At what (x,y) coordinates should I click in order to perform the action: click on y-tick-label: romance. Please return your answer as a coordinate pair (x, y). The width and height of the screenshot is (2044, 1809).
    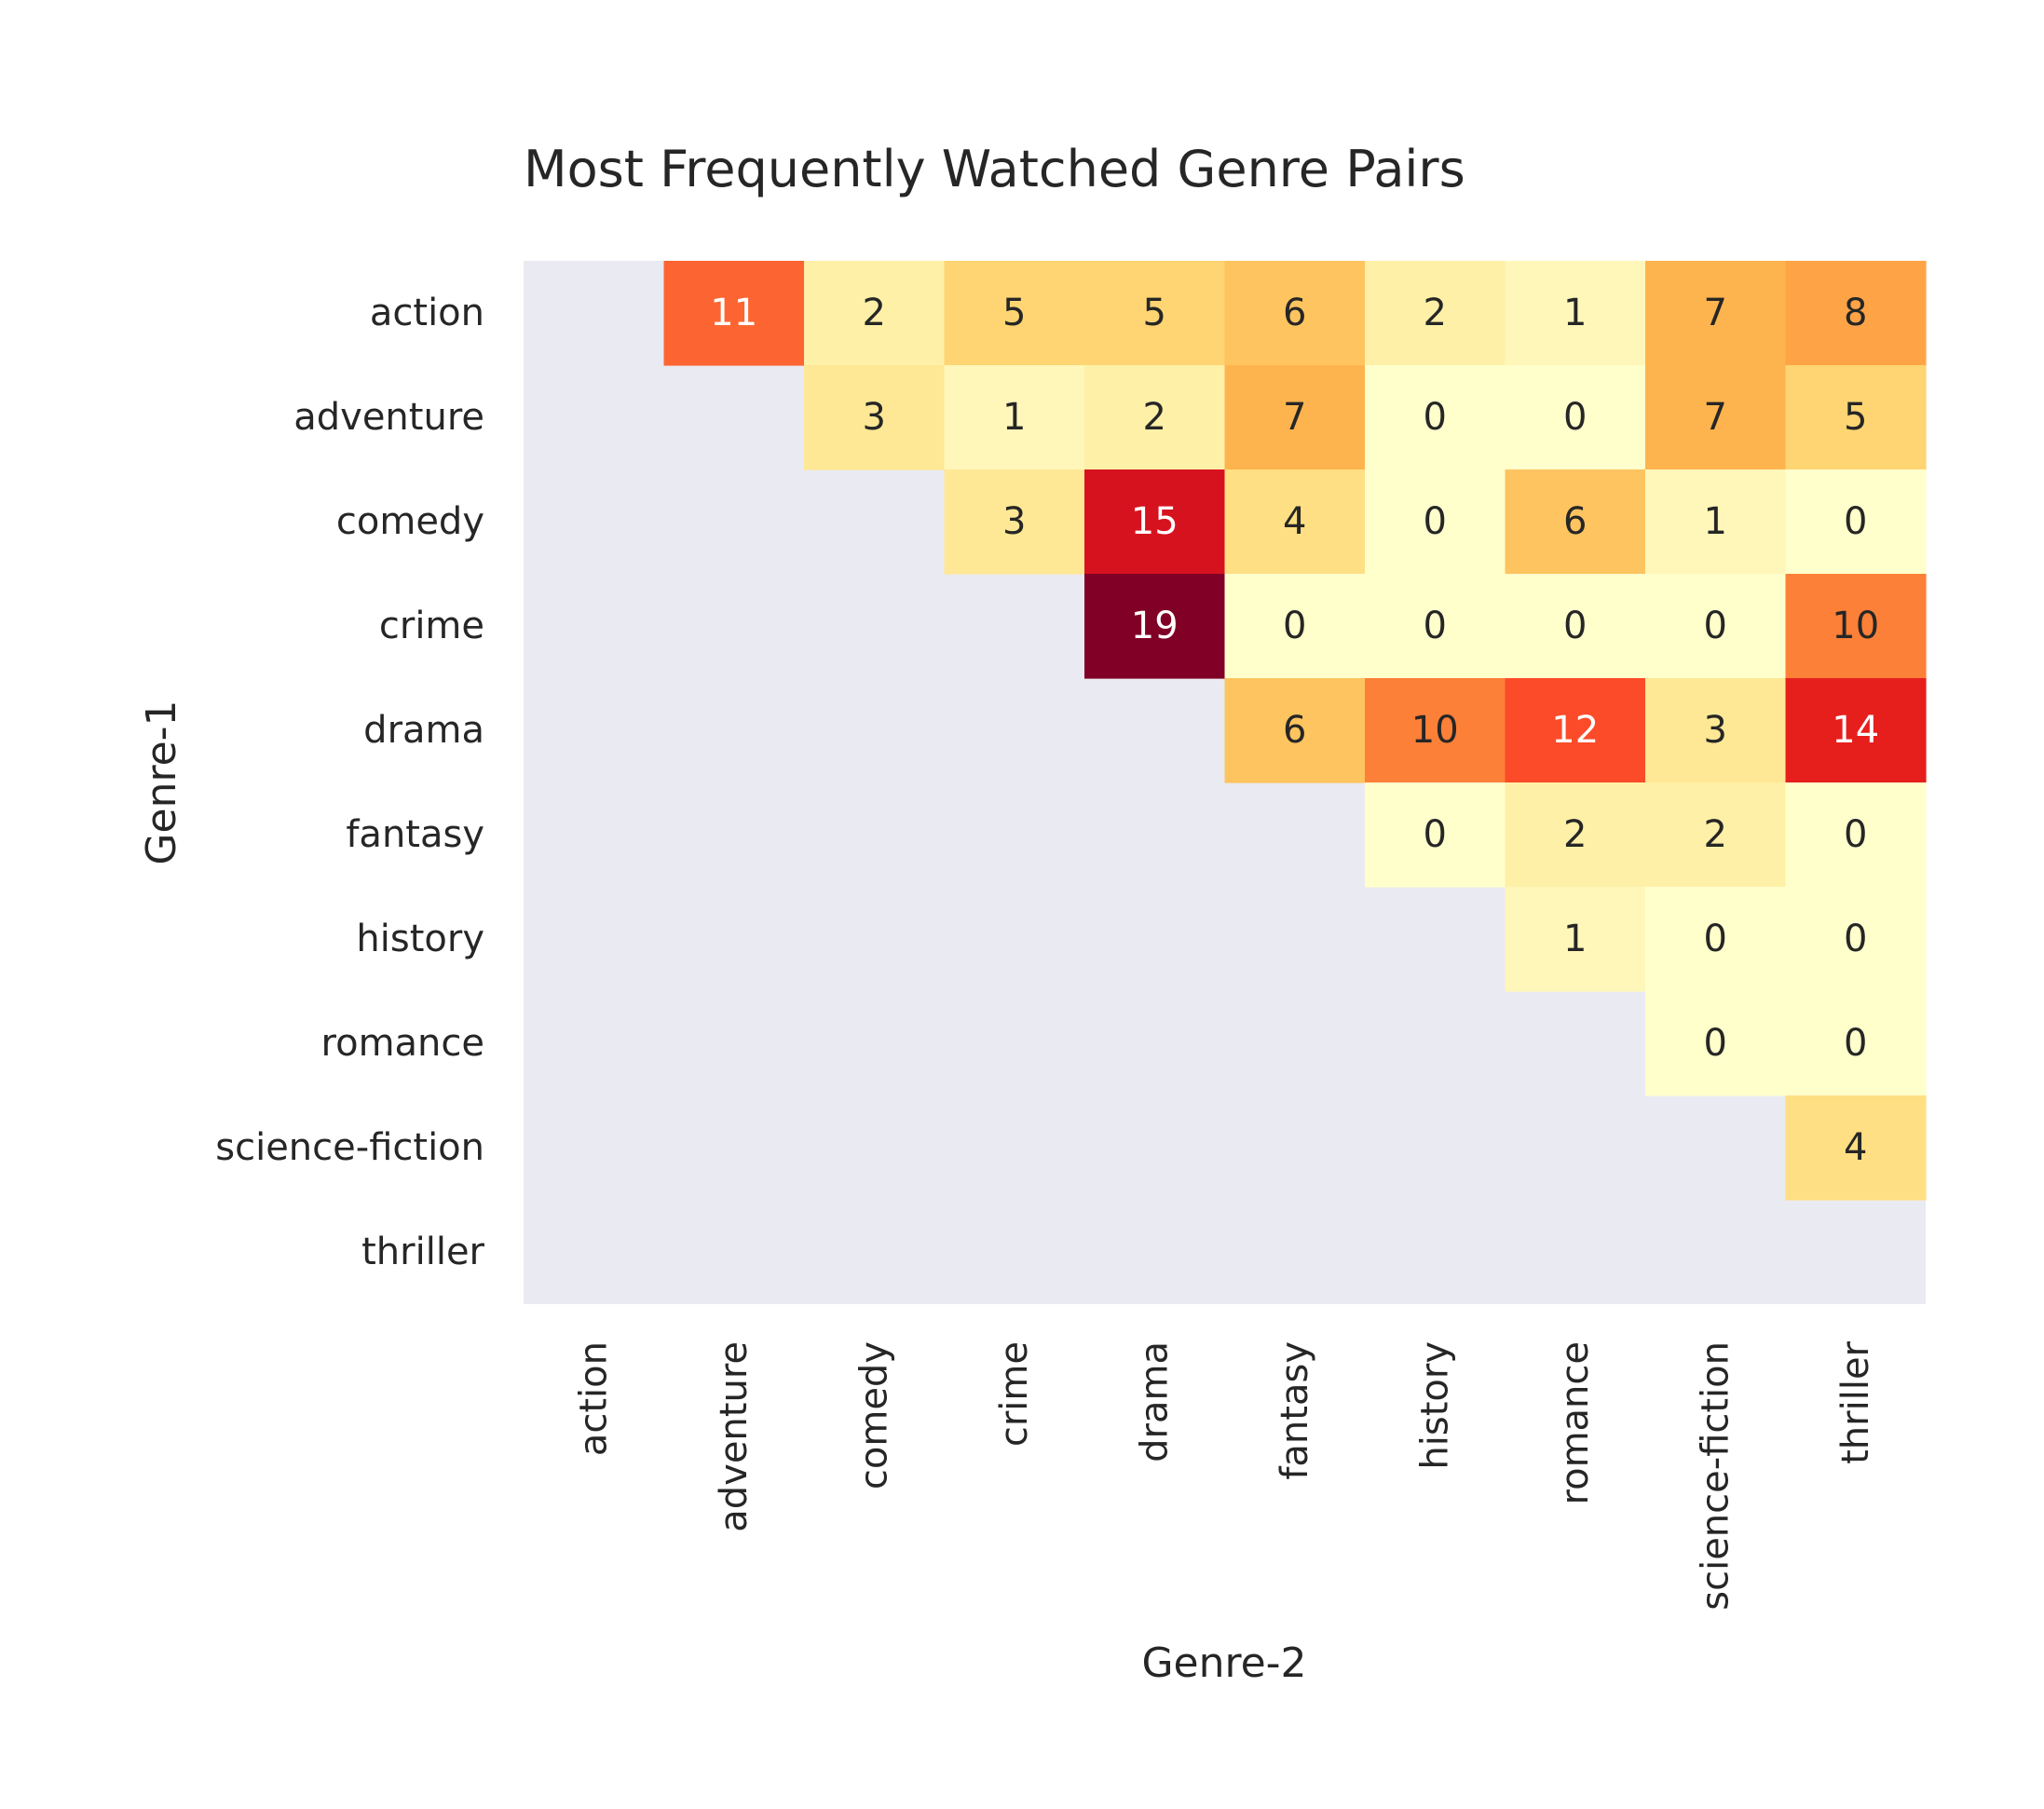
    Looking at the image, I should click on (402, 1043).